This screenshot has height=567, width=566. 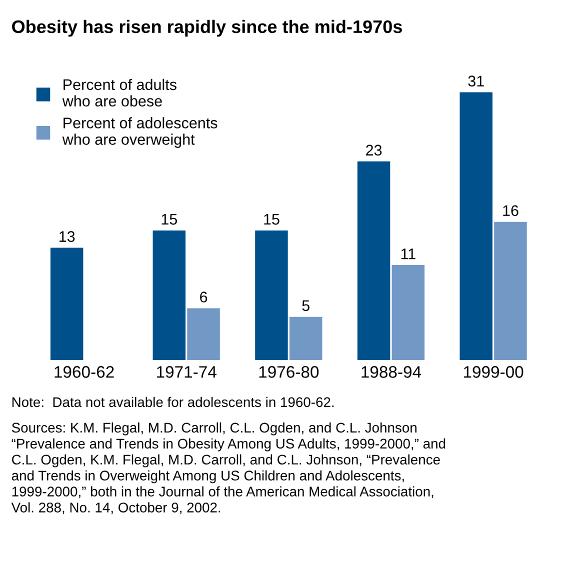 I want to click on x-tick-label: 1960-62, so click(x=84, y=372).